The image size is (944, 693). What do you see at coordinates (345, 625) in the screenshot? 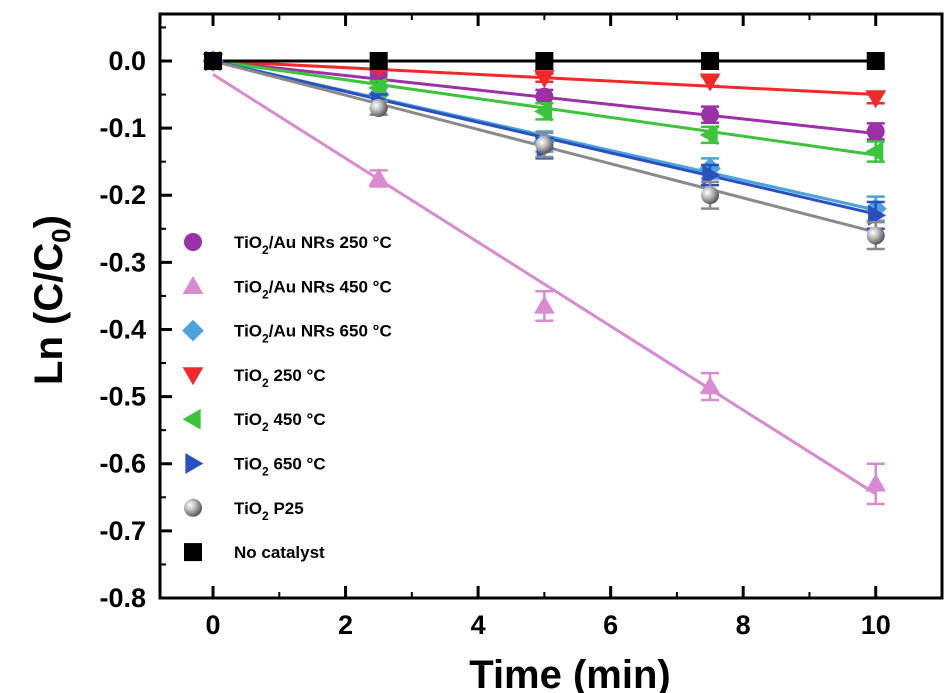
I see `x-tick-label-1: 2` at bounding box center [345, 625].